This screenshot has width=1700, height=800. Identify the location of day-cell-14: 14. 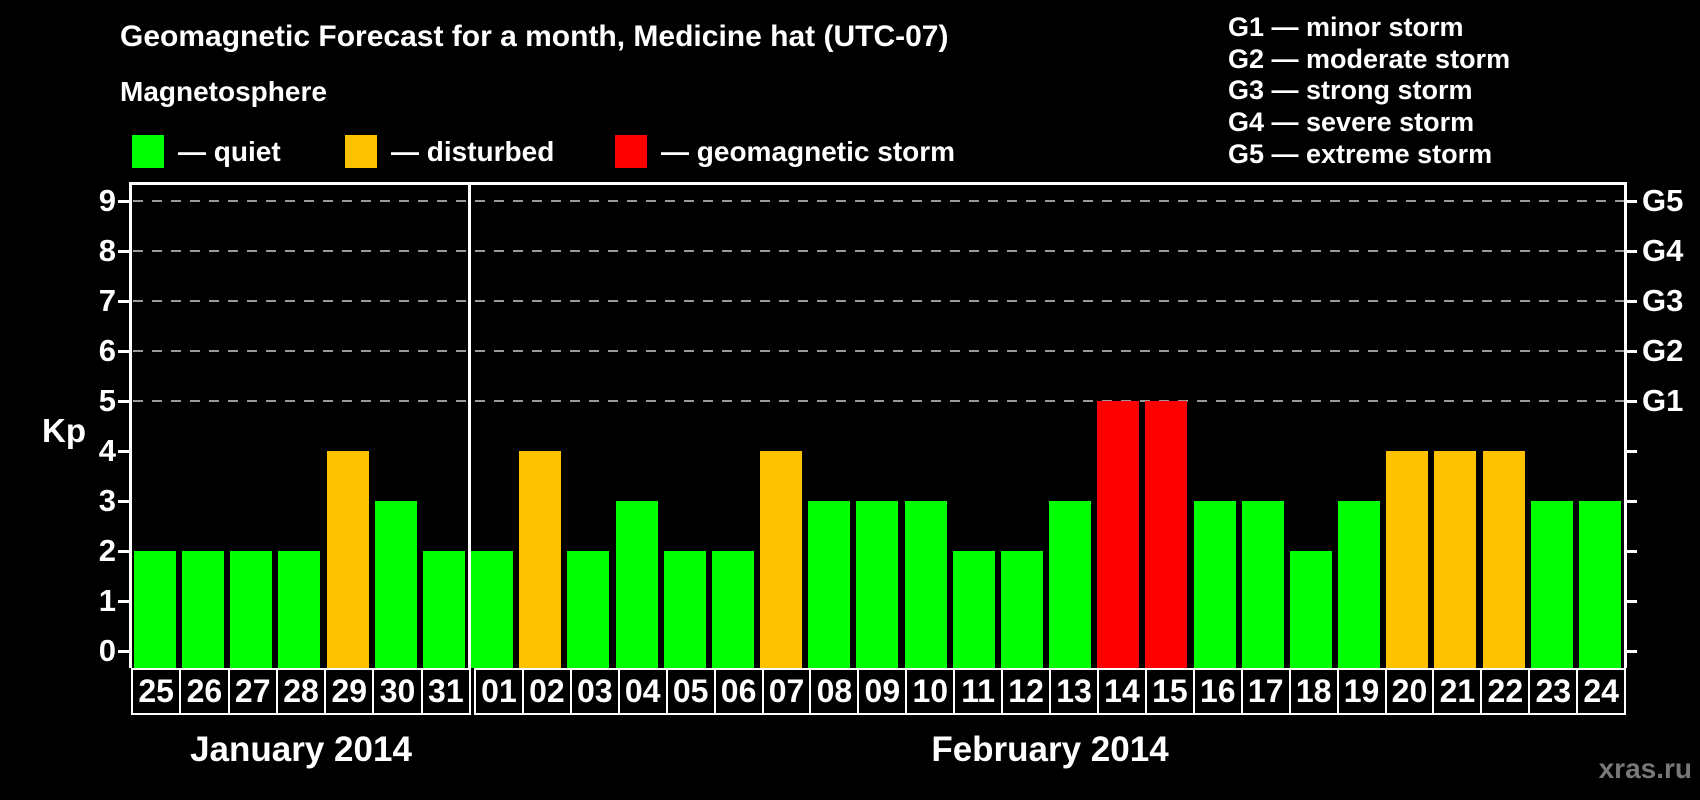
(1122, 691).